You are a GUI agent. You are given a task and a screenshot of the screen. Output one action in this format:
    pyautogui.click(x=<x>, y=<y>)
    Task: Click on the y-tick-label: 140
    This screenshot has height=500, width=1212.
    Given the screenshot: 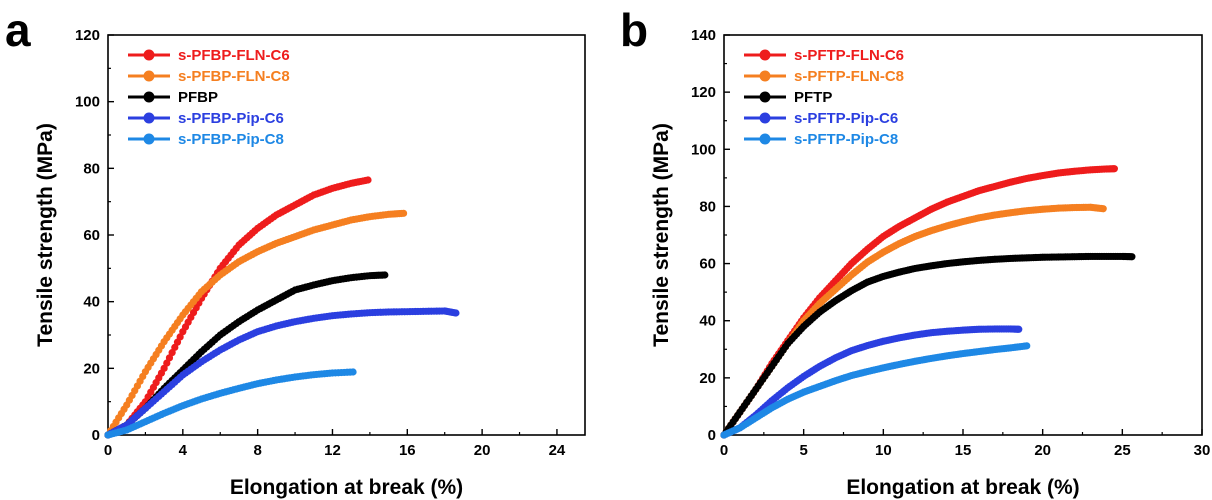 What is the action you would take?
    pyautogui.click(x=703, y=35)
    